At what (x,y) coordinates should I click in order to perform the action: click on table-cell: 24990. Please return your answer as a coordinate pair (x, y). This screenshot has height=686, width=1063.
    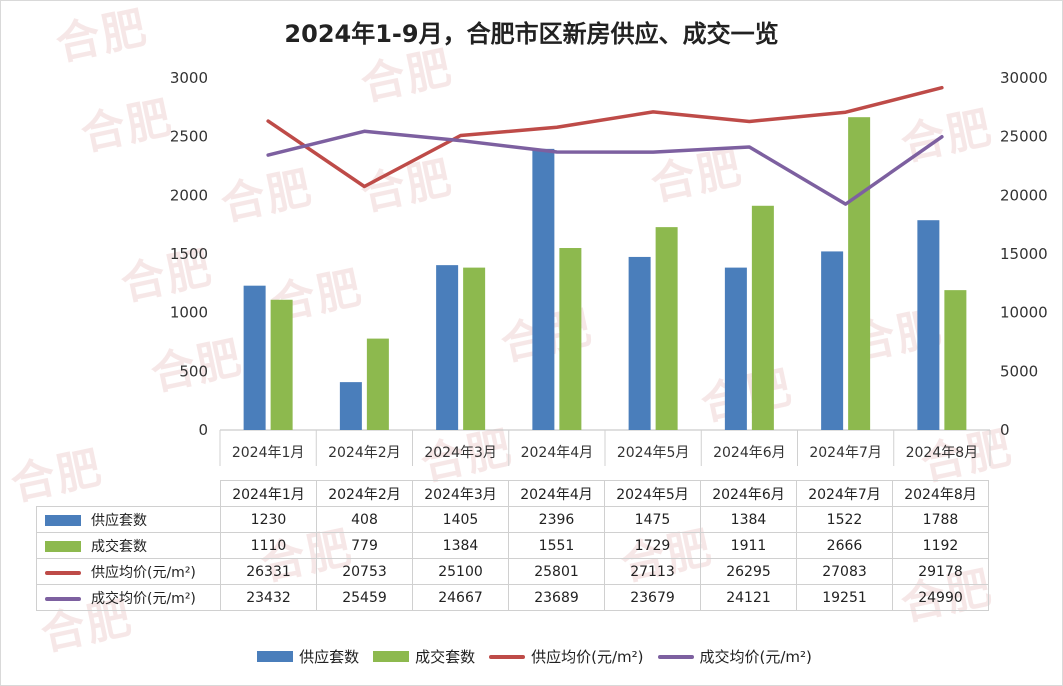
    Looking at the image, I should click on (940, 597).